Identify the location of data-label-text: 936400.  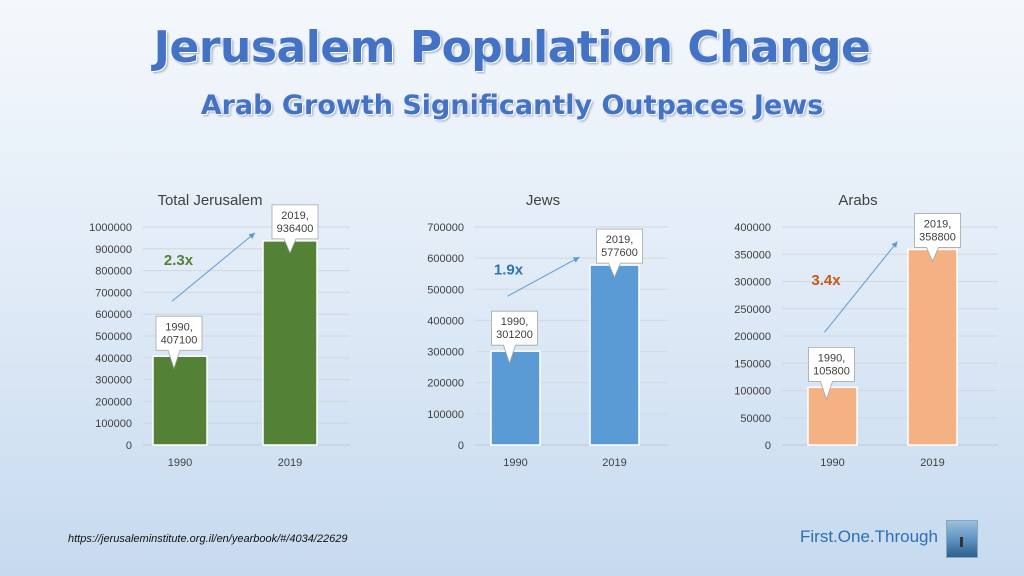
(295, 229).